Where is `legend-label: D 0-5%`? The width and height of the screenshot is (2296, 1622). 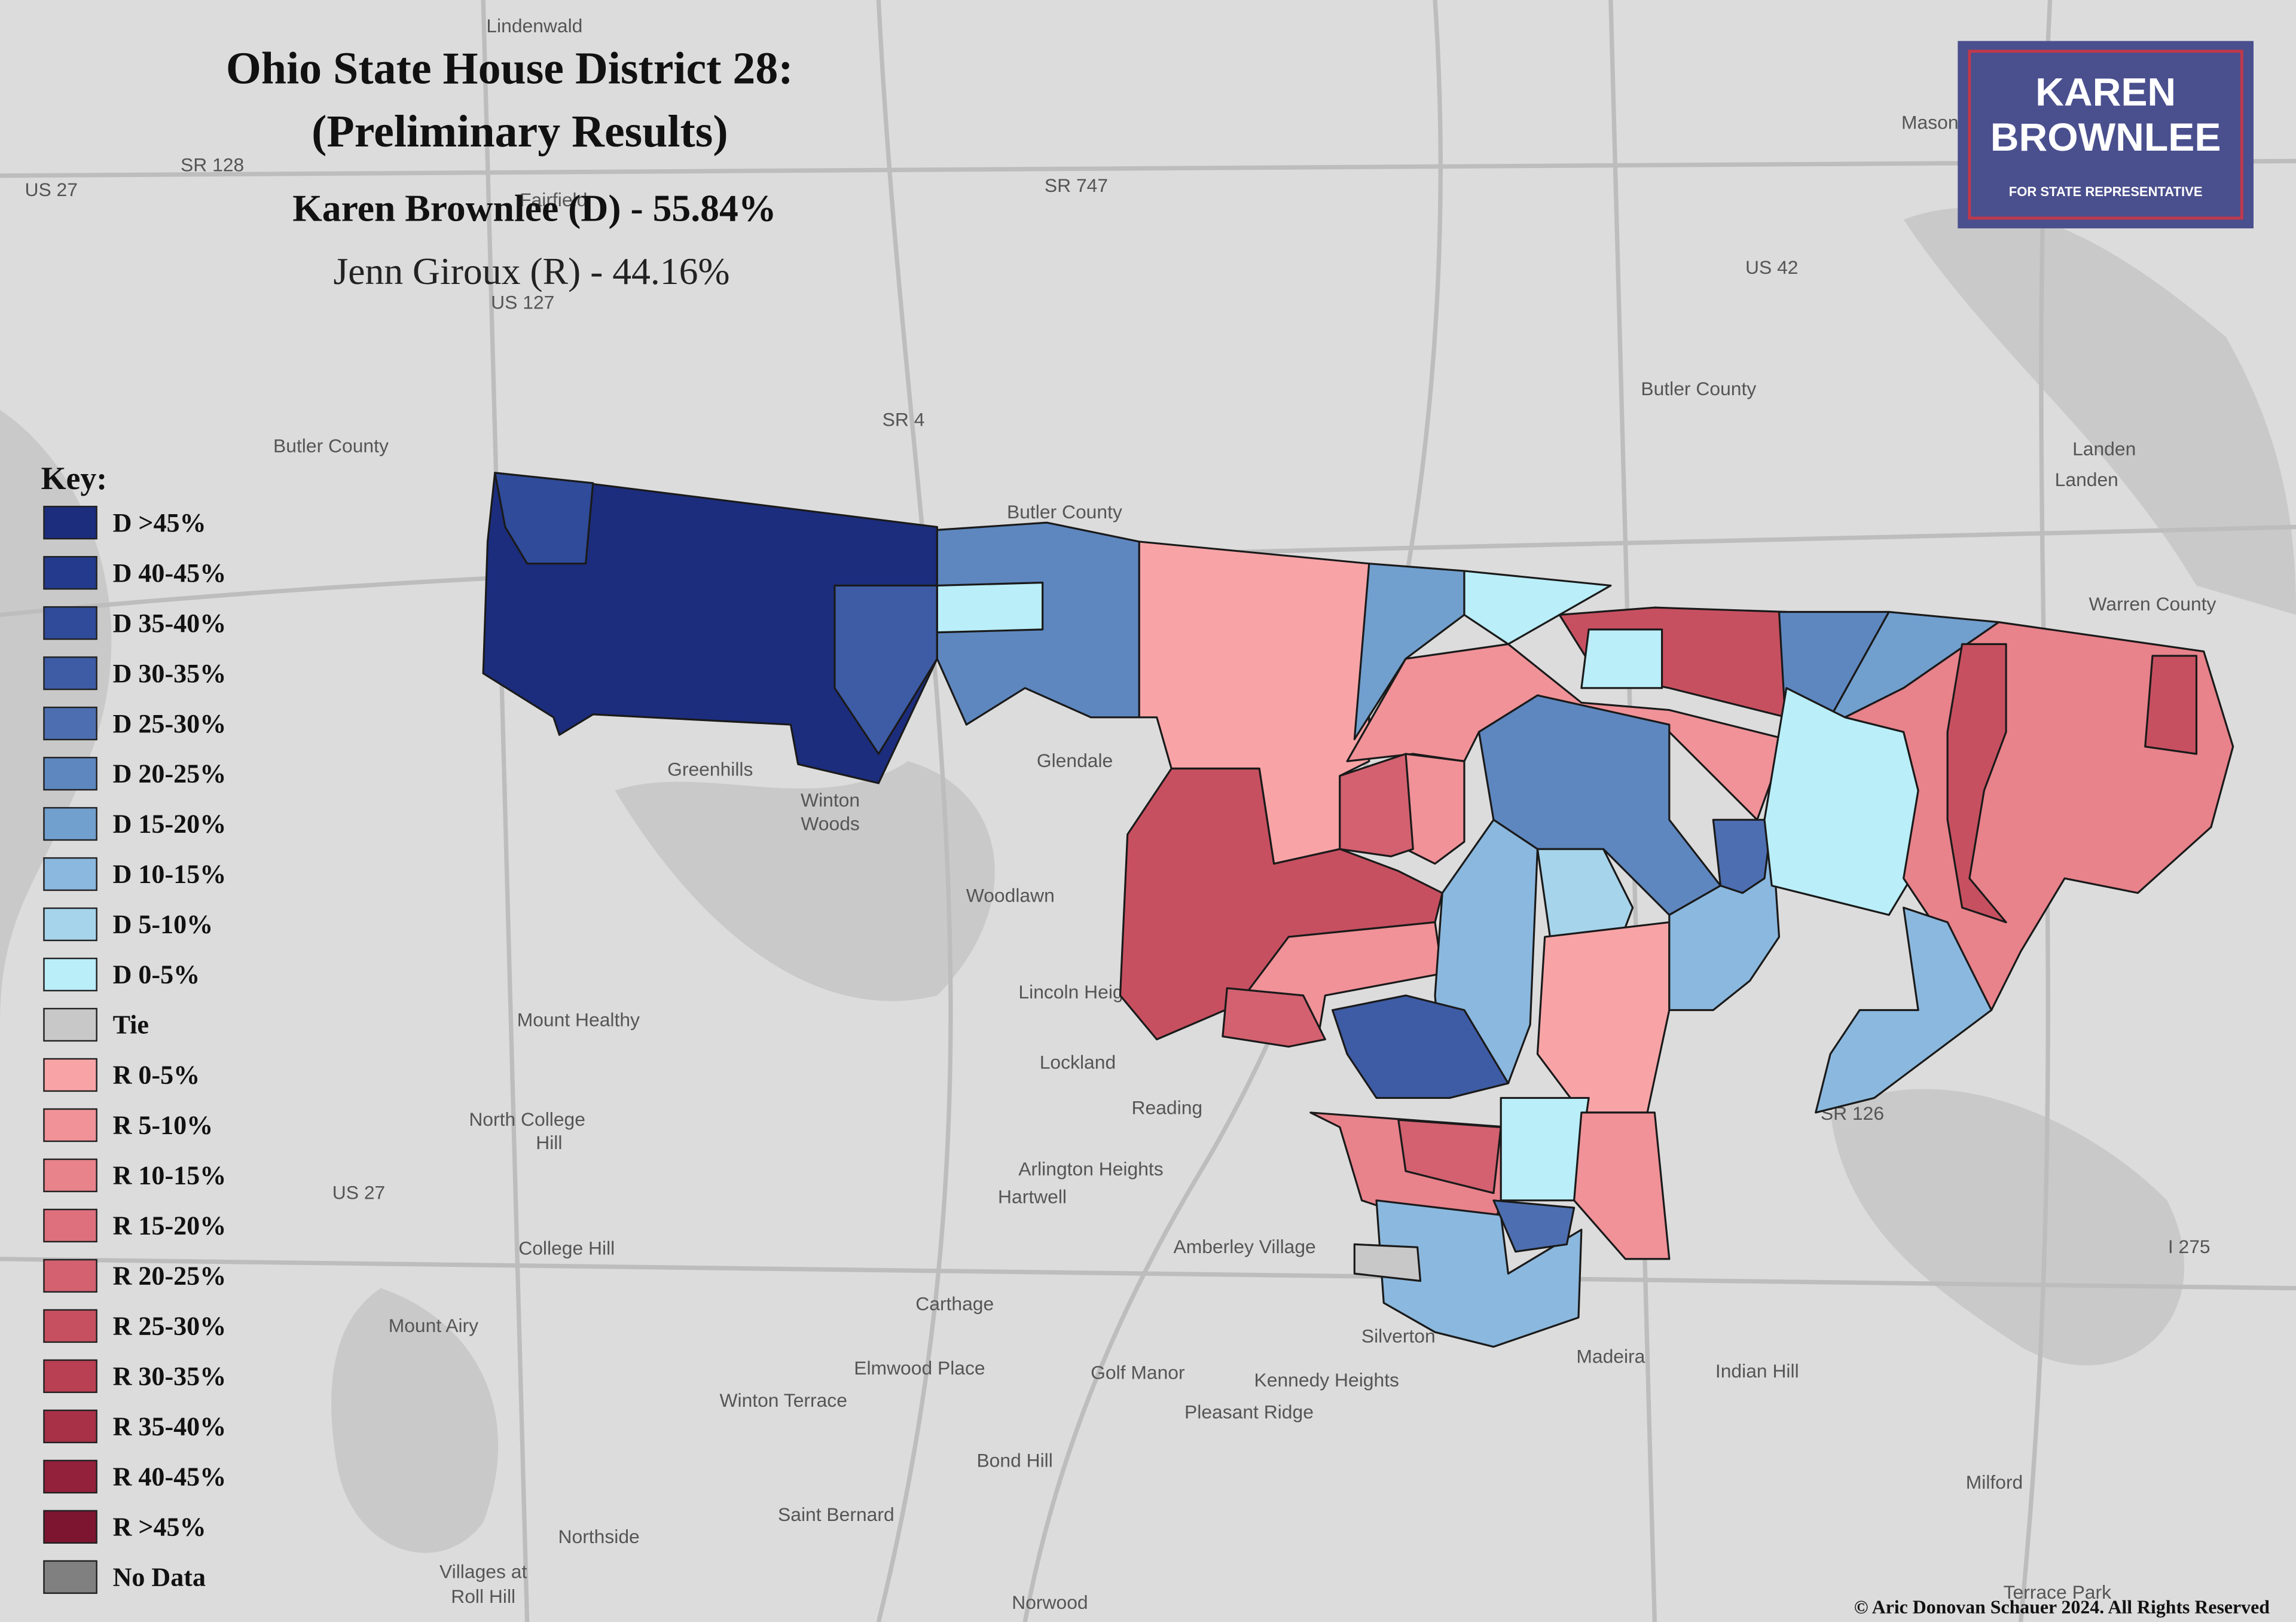
legend-label: D 0-5% is located at coordinates (156, 974).